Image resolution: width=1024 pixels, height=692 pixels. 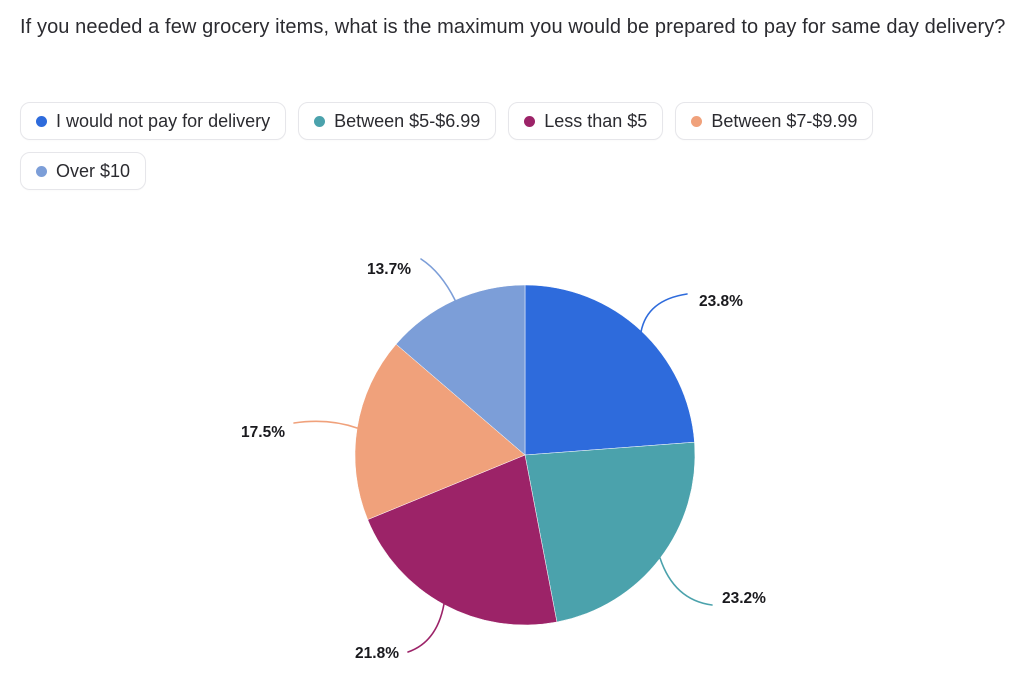 I want to click on legend-dot-would-not-pay, so click(x=41, y=121).